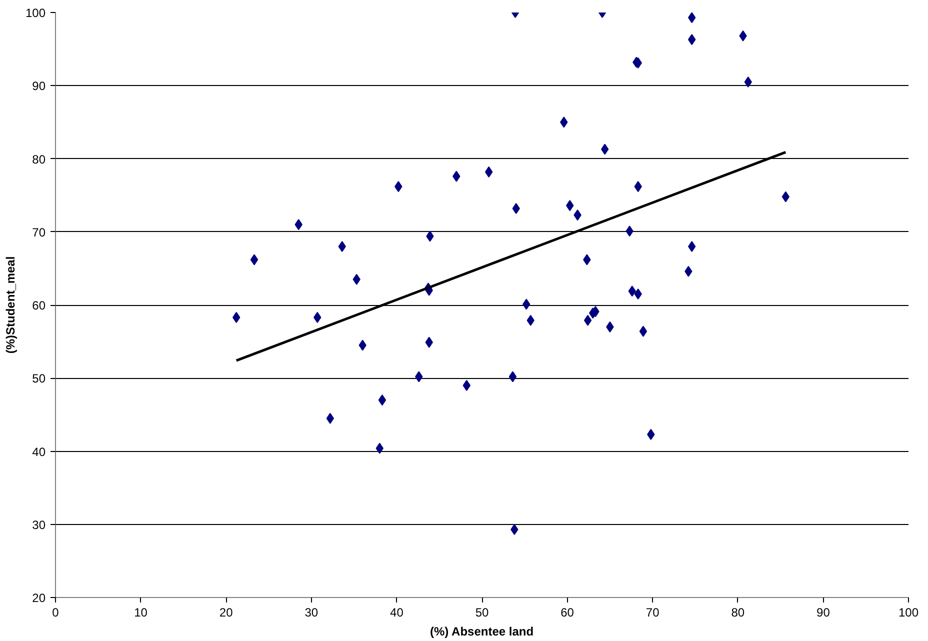  I want to click on x-tick-label: 70, so click(653, 613).